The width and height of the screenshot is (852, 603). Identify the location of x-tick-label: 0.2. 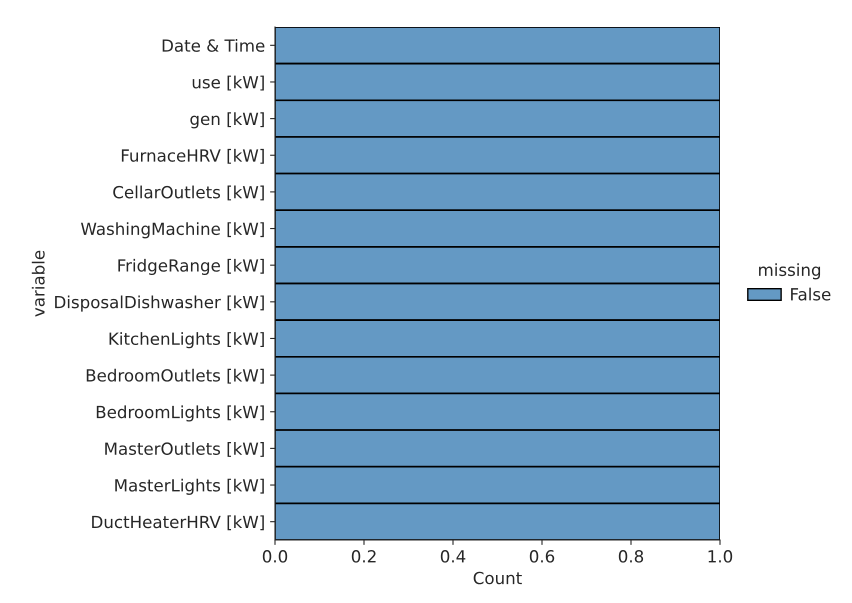
(364, 556).